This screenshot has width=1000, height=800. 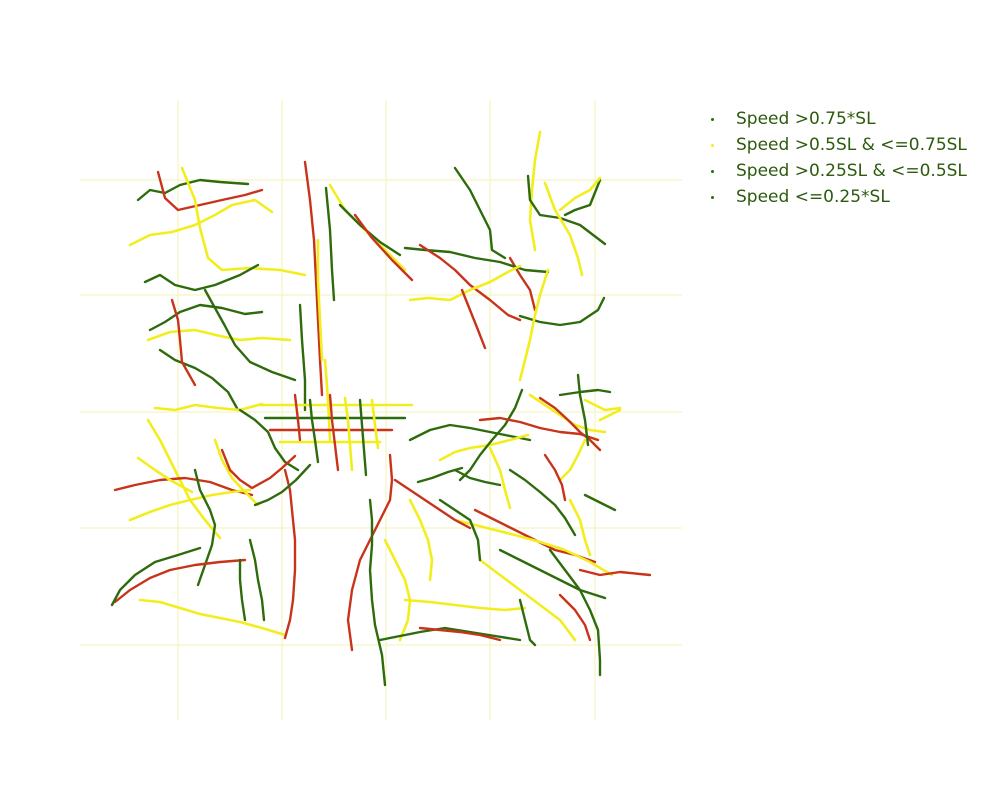 I want to click on legend-label: Speed >0.25SL & <=0.5SL, so click(x=851, y=171).